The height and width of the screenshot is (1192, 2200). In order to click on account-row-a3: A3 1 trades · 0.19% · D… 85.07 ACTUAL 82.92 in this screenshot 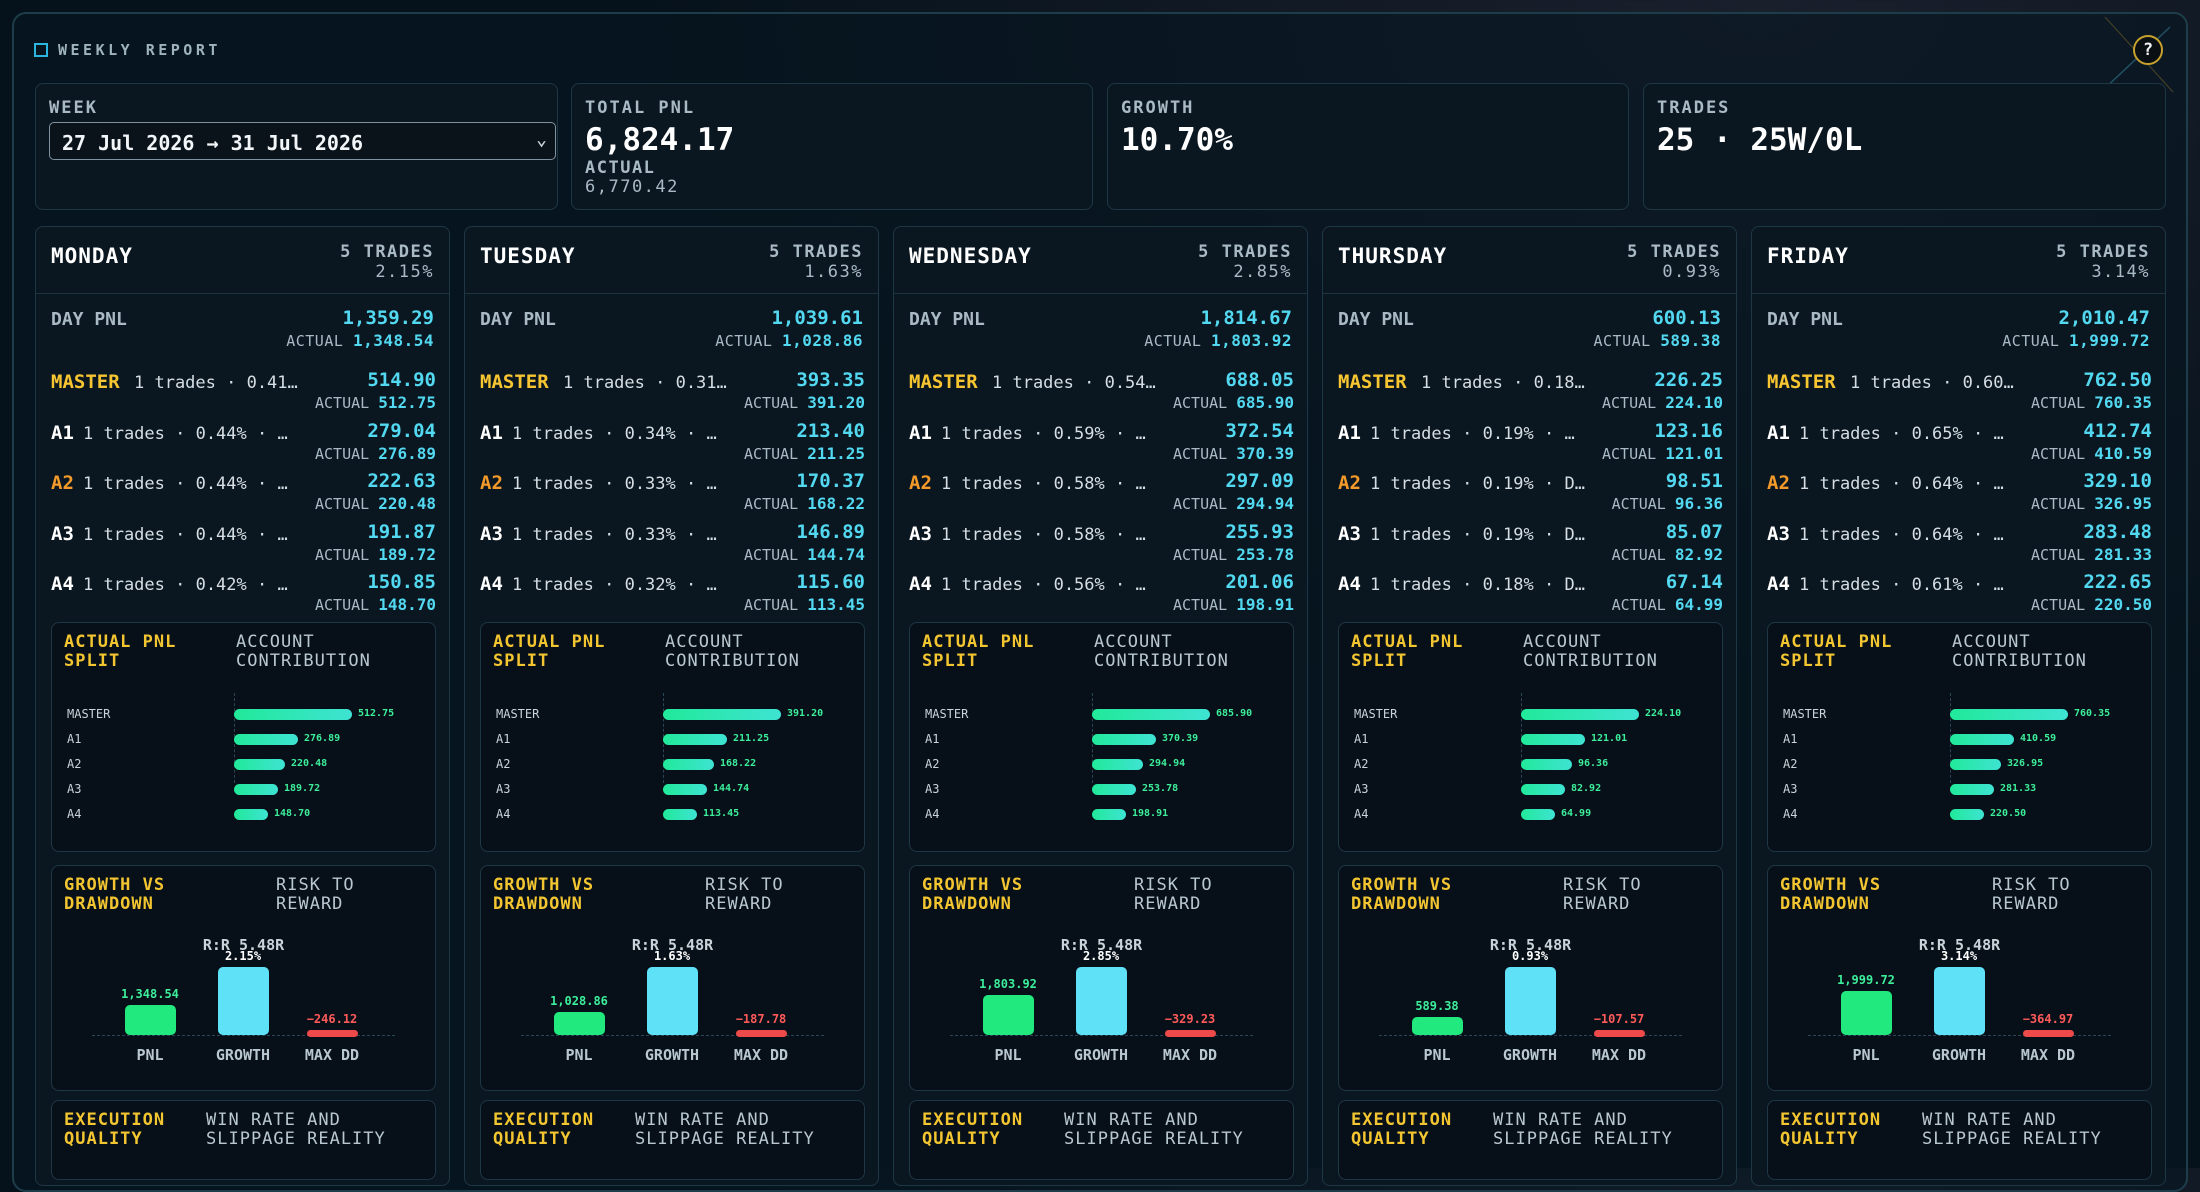, I will do `click(1530, 546)`.